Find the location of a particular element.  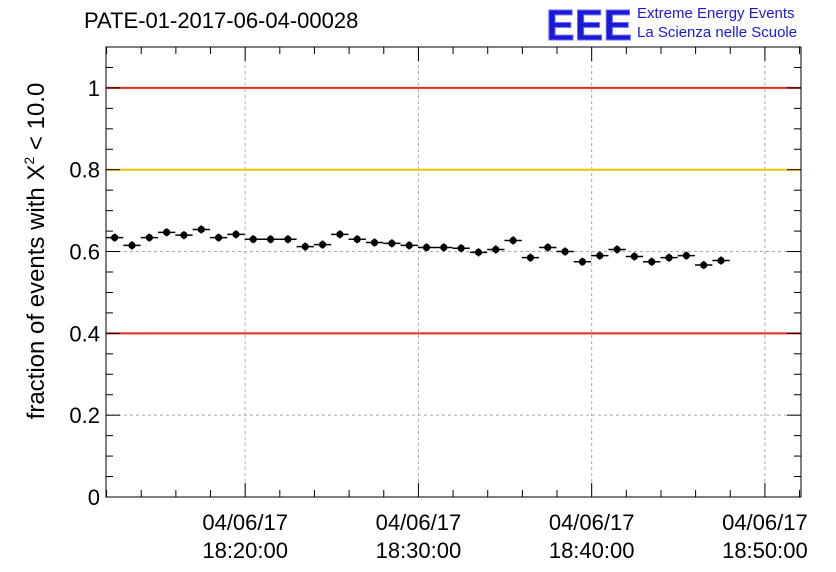

x-tick-time-label: 18:30:00 is located at coordinates (419, 550).